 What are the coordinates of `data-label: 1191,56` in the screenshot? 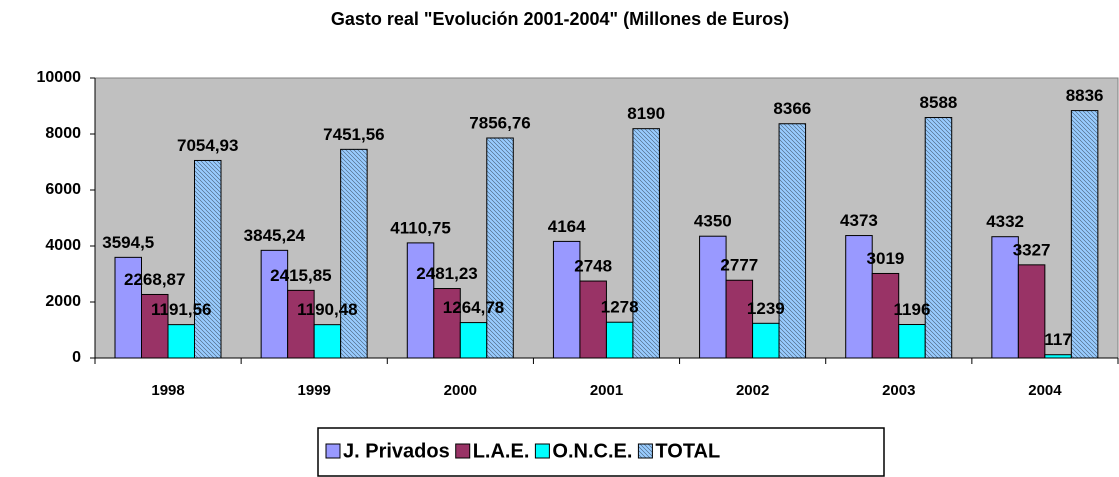 It's located at (181, 309).